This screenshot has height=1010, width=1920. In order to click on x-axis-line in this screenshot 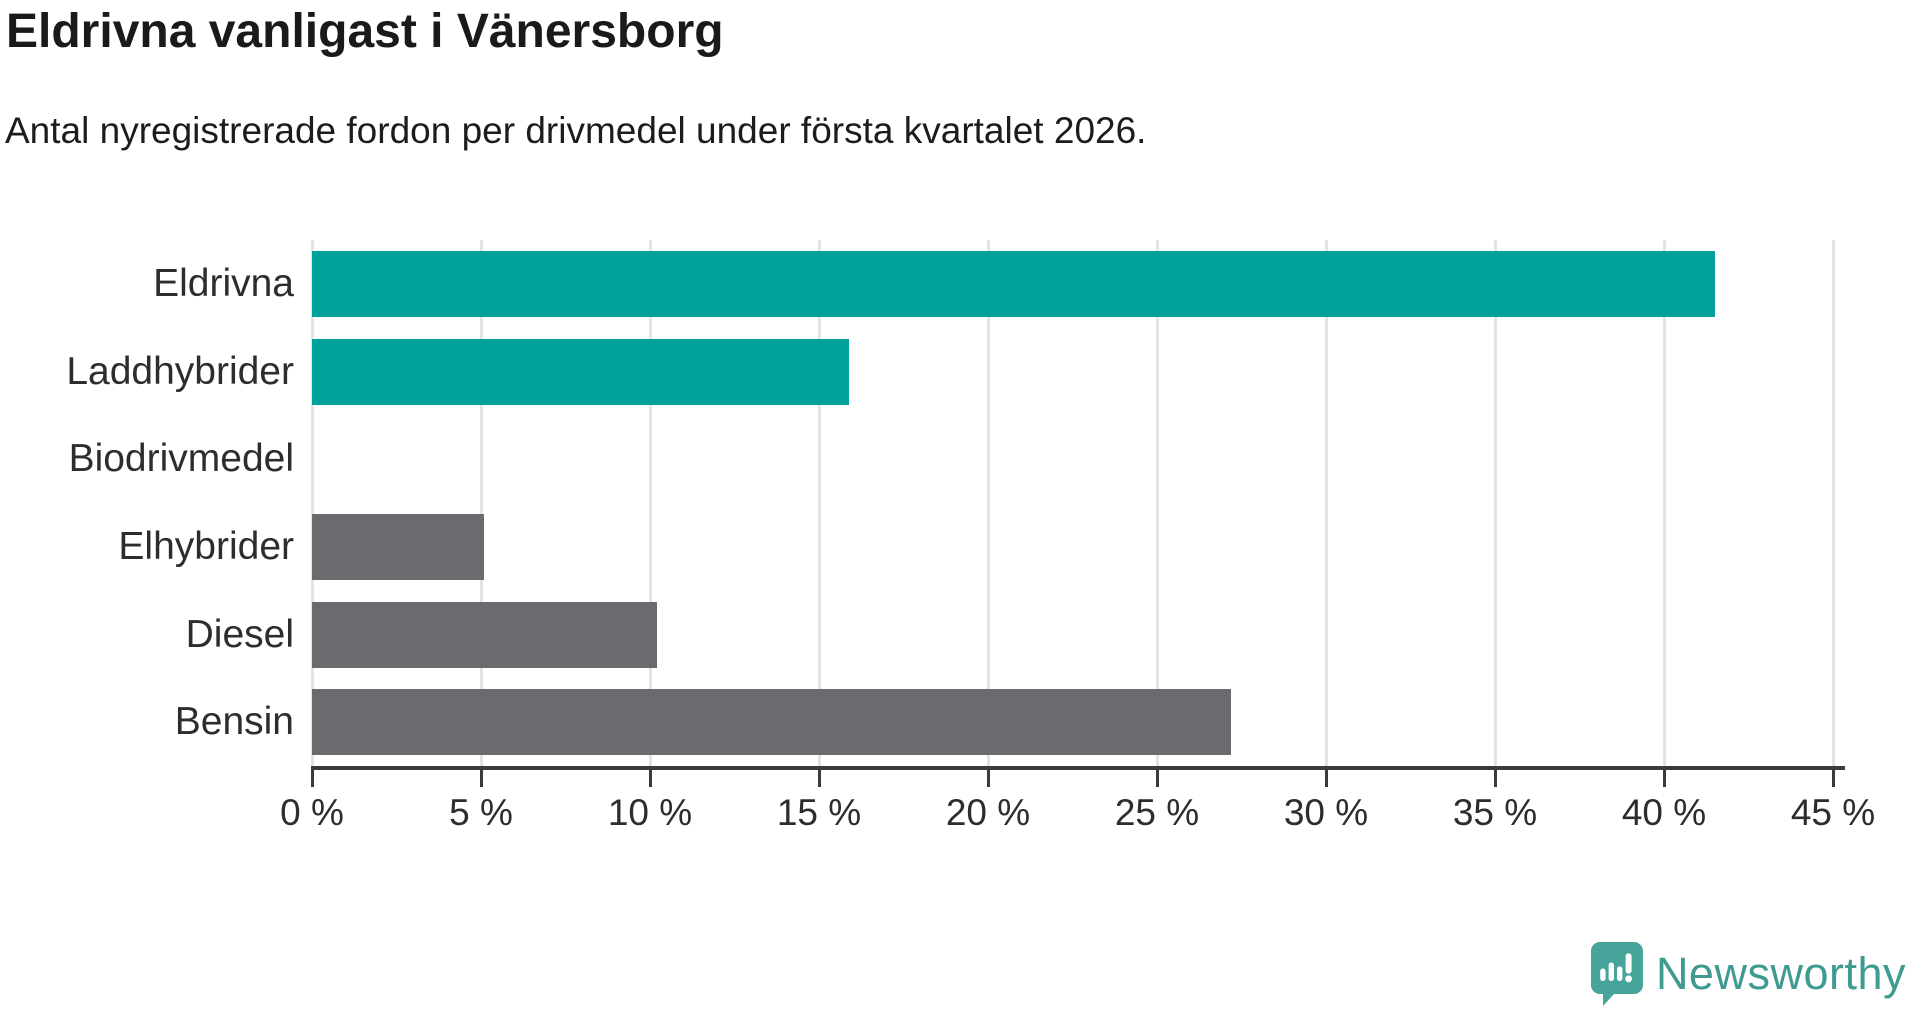, I will do `click(1078, 768)`.